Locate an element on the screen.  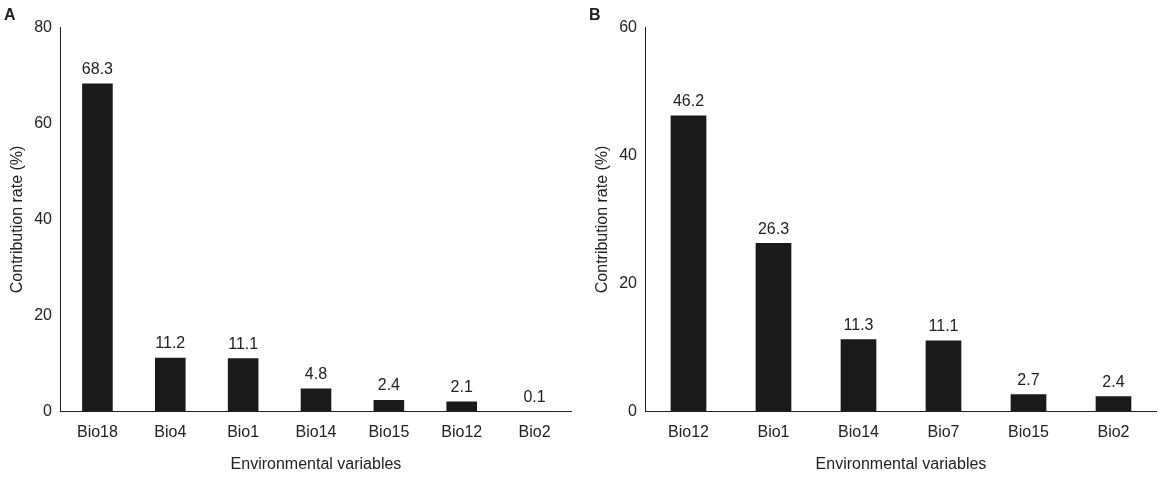
data-label: 2.1 is located at coordinates (461, 386).